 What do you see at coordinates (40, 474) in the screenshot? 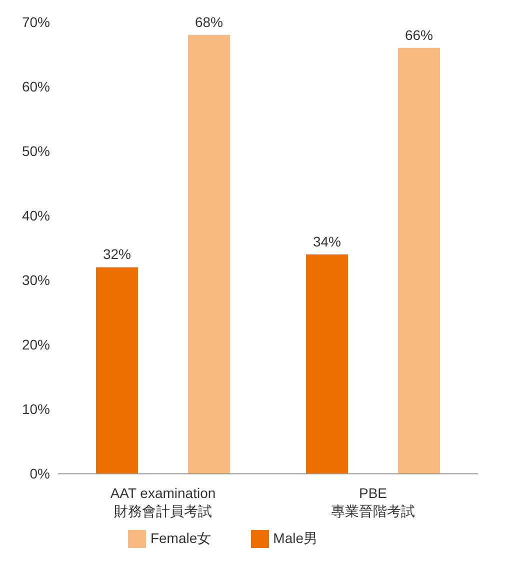
I see `y-tick-label: 0%` at bounding box center [40, 474].